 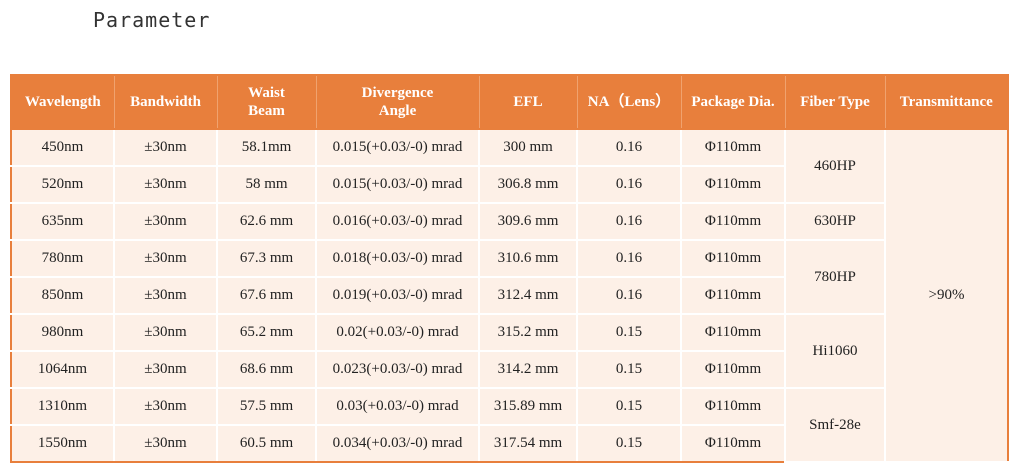 What do you see at coordinates (528, 147) in the screenshot?
I see `cell-efl: 300 mm` at bounding box center [528, 147].